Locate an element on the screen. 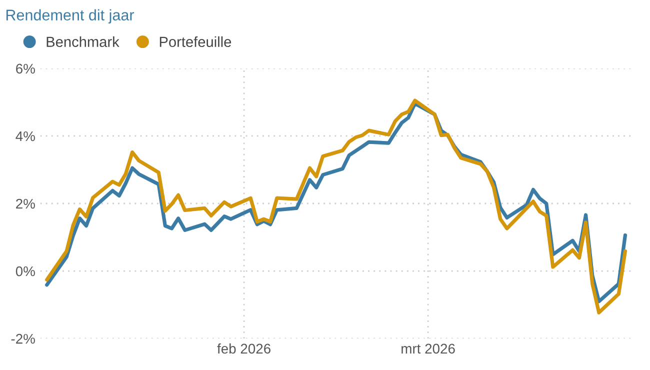  y-tick-label: 2% is located at coordinates (25, 203).